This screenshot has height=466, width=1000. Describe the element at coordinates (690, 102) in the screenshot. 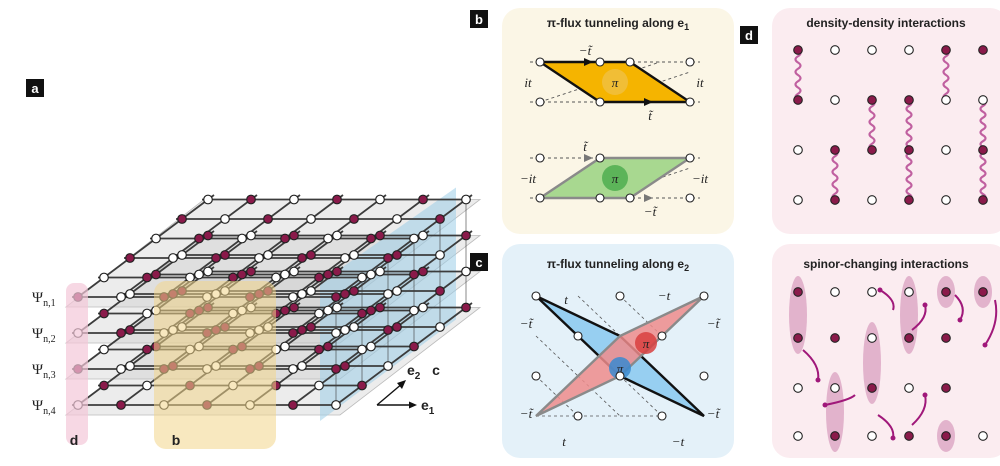

I see `panel-b-top-site` at that location.